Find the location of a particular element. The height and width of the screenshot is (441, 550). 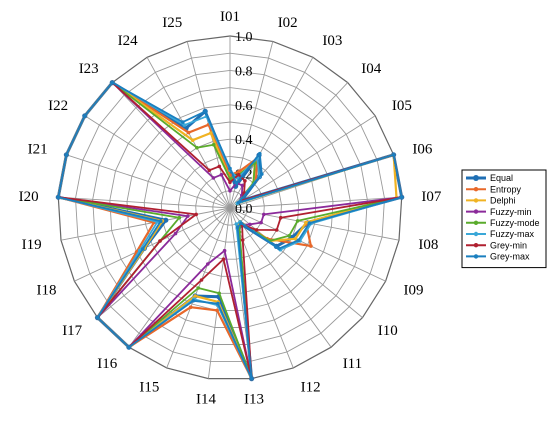

radial-tick-label: 0.8 is located at coordinates (244, 71).